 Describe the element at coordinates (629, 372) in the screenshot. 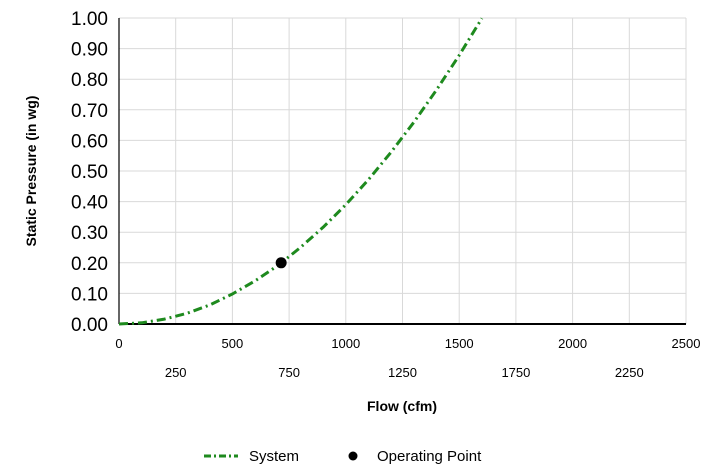

I see `x-tick-label: 2250` at that location.